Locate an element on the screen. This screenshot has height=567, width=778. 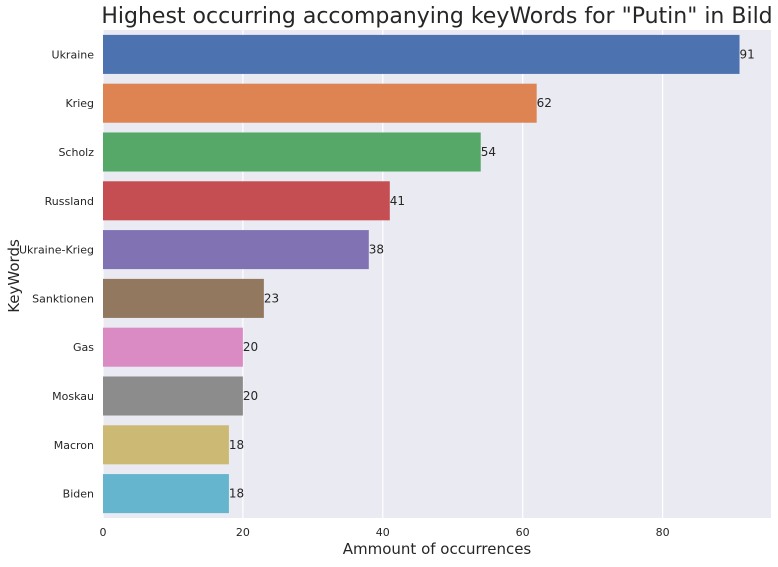
x-tick-label: 20 is located at coordinates (243, 532).